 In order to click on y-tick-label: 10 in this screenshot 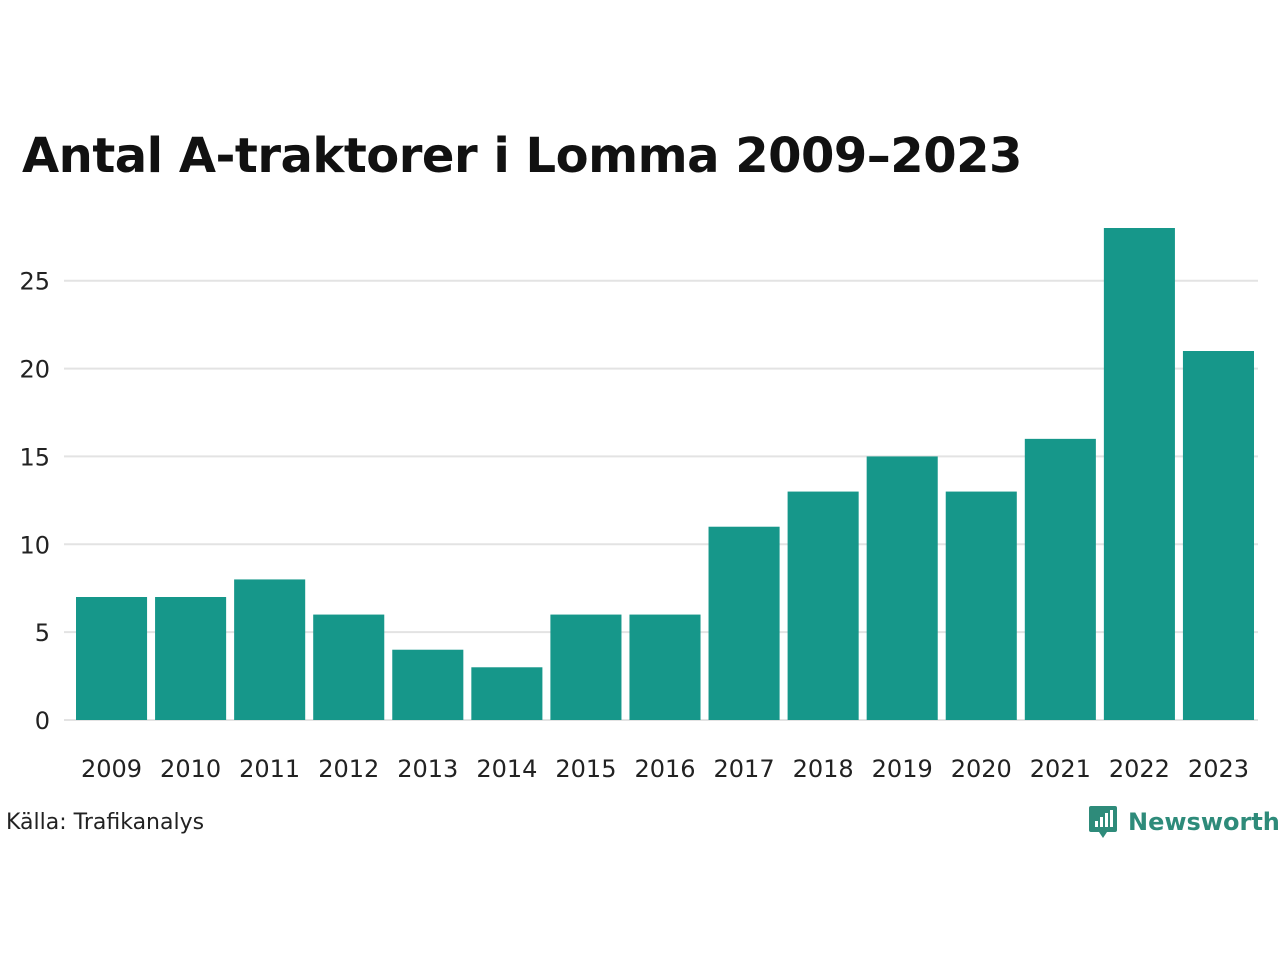, I will do `click(34, 545)`.